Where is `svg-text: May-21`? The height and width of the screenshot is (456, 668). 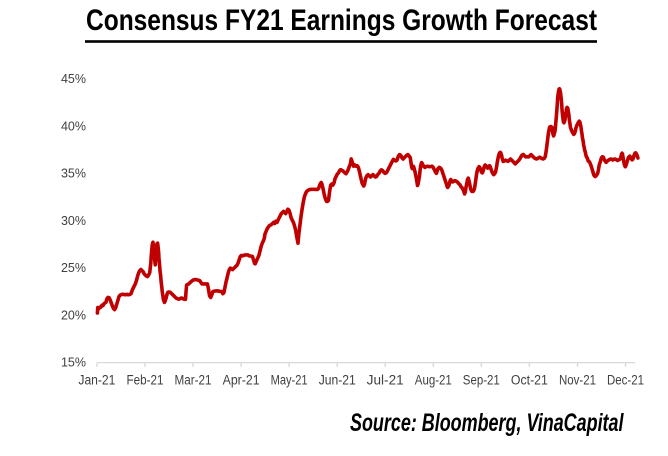
svg-text: May-21 is located at coordinates (289, 379).